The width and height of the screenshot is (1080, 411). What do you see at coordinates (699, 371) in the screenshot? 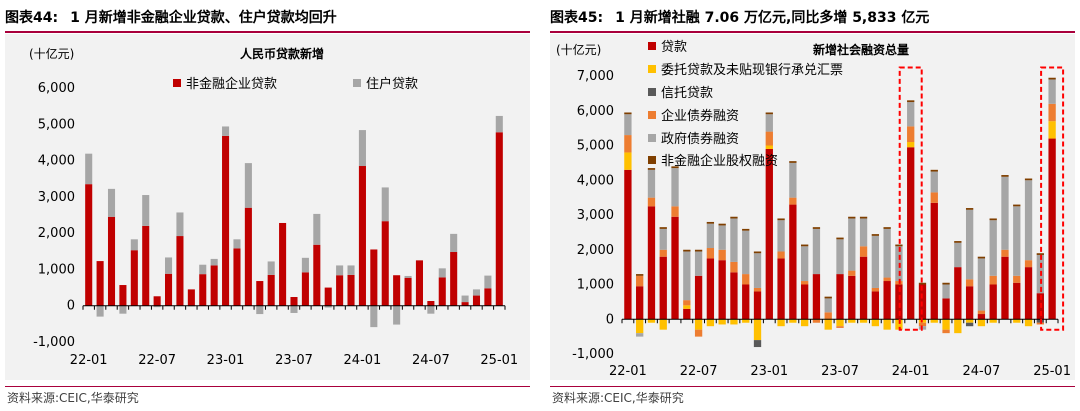
I see `x-tick-label: 22-07` at bounding box center [699, 371].